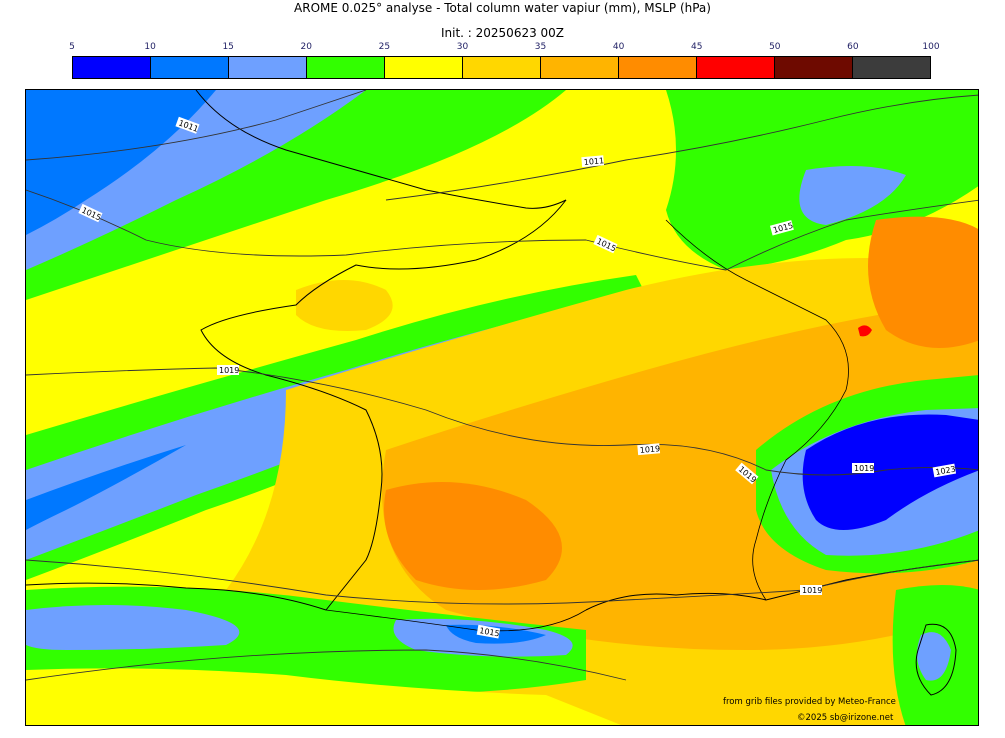 This screenshot has width=1005, height=738. Describe the element at coordinates (326, 665) in the screenshot. I see `isobar-1015-south` at that location.